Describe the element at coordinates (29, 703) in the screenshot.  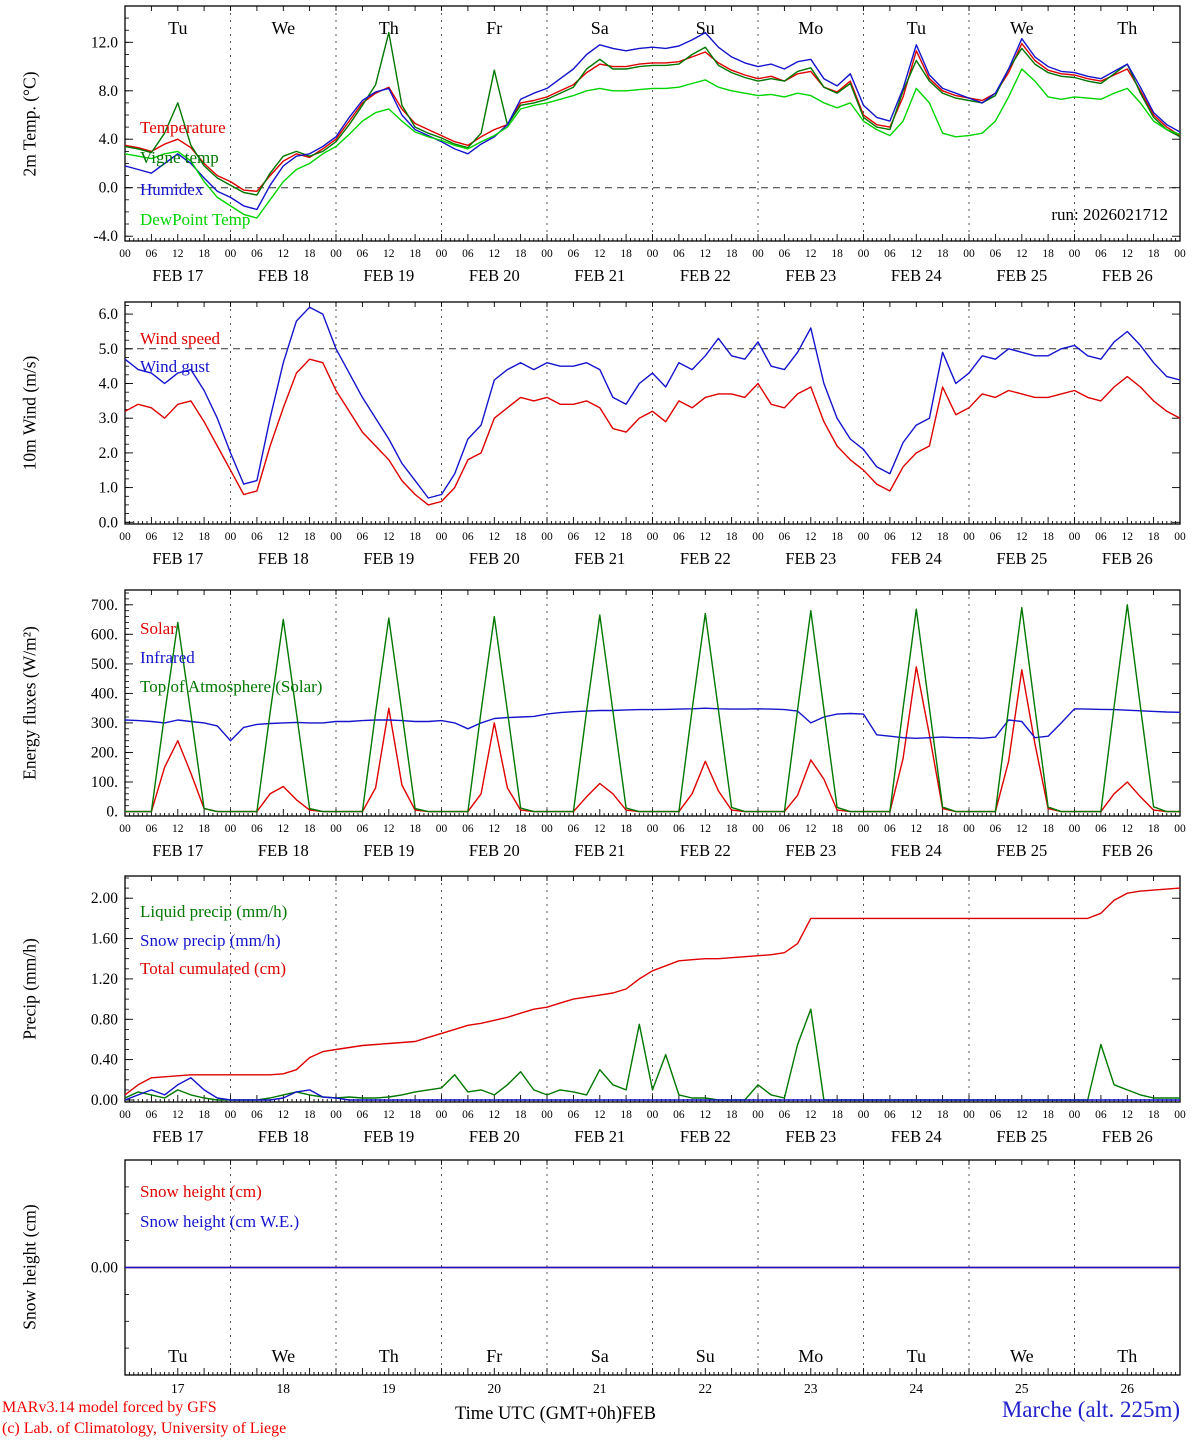
I see `y-axis-title-energy: Energy fluxes (W/m²)` at that location.